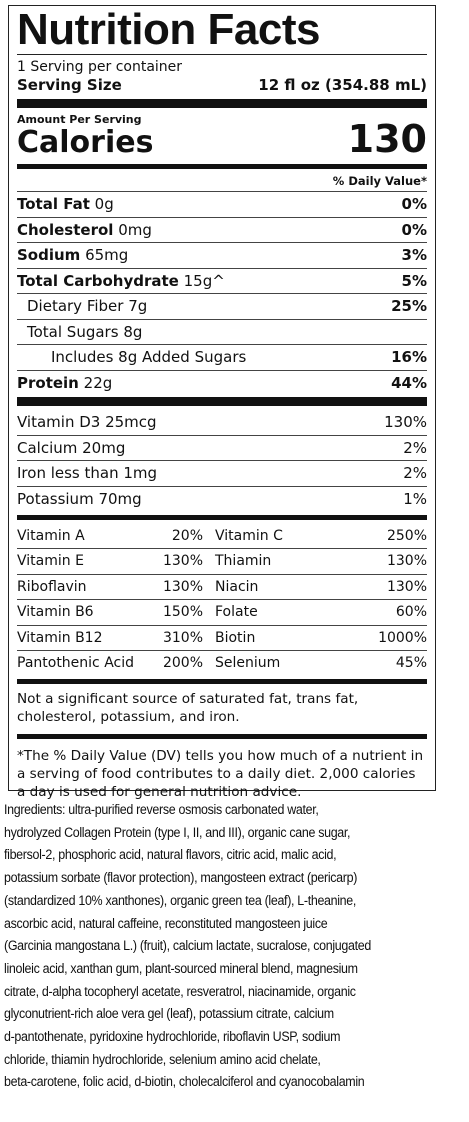 The width and height of the screenshot is (469, 1122). What do you see at coordinates (71, 447) in the screenshot?
I see `mineral-name: Calcium 20mg` at bounding box center [71, 447].